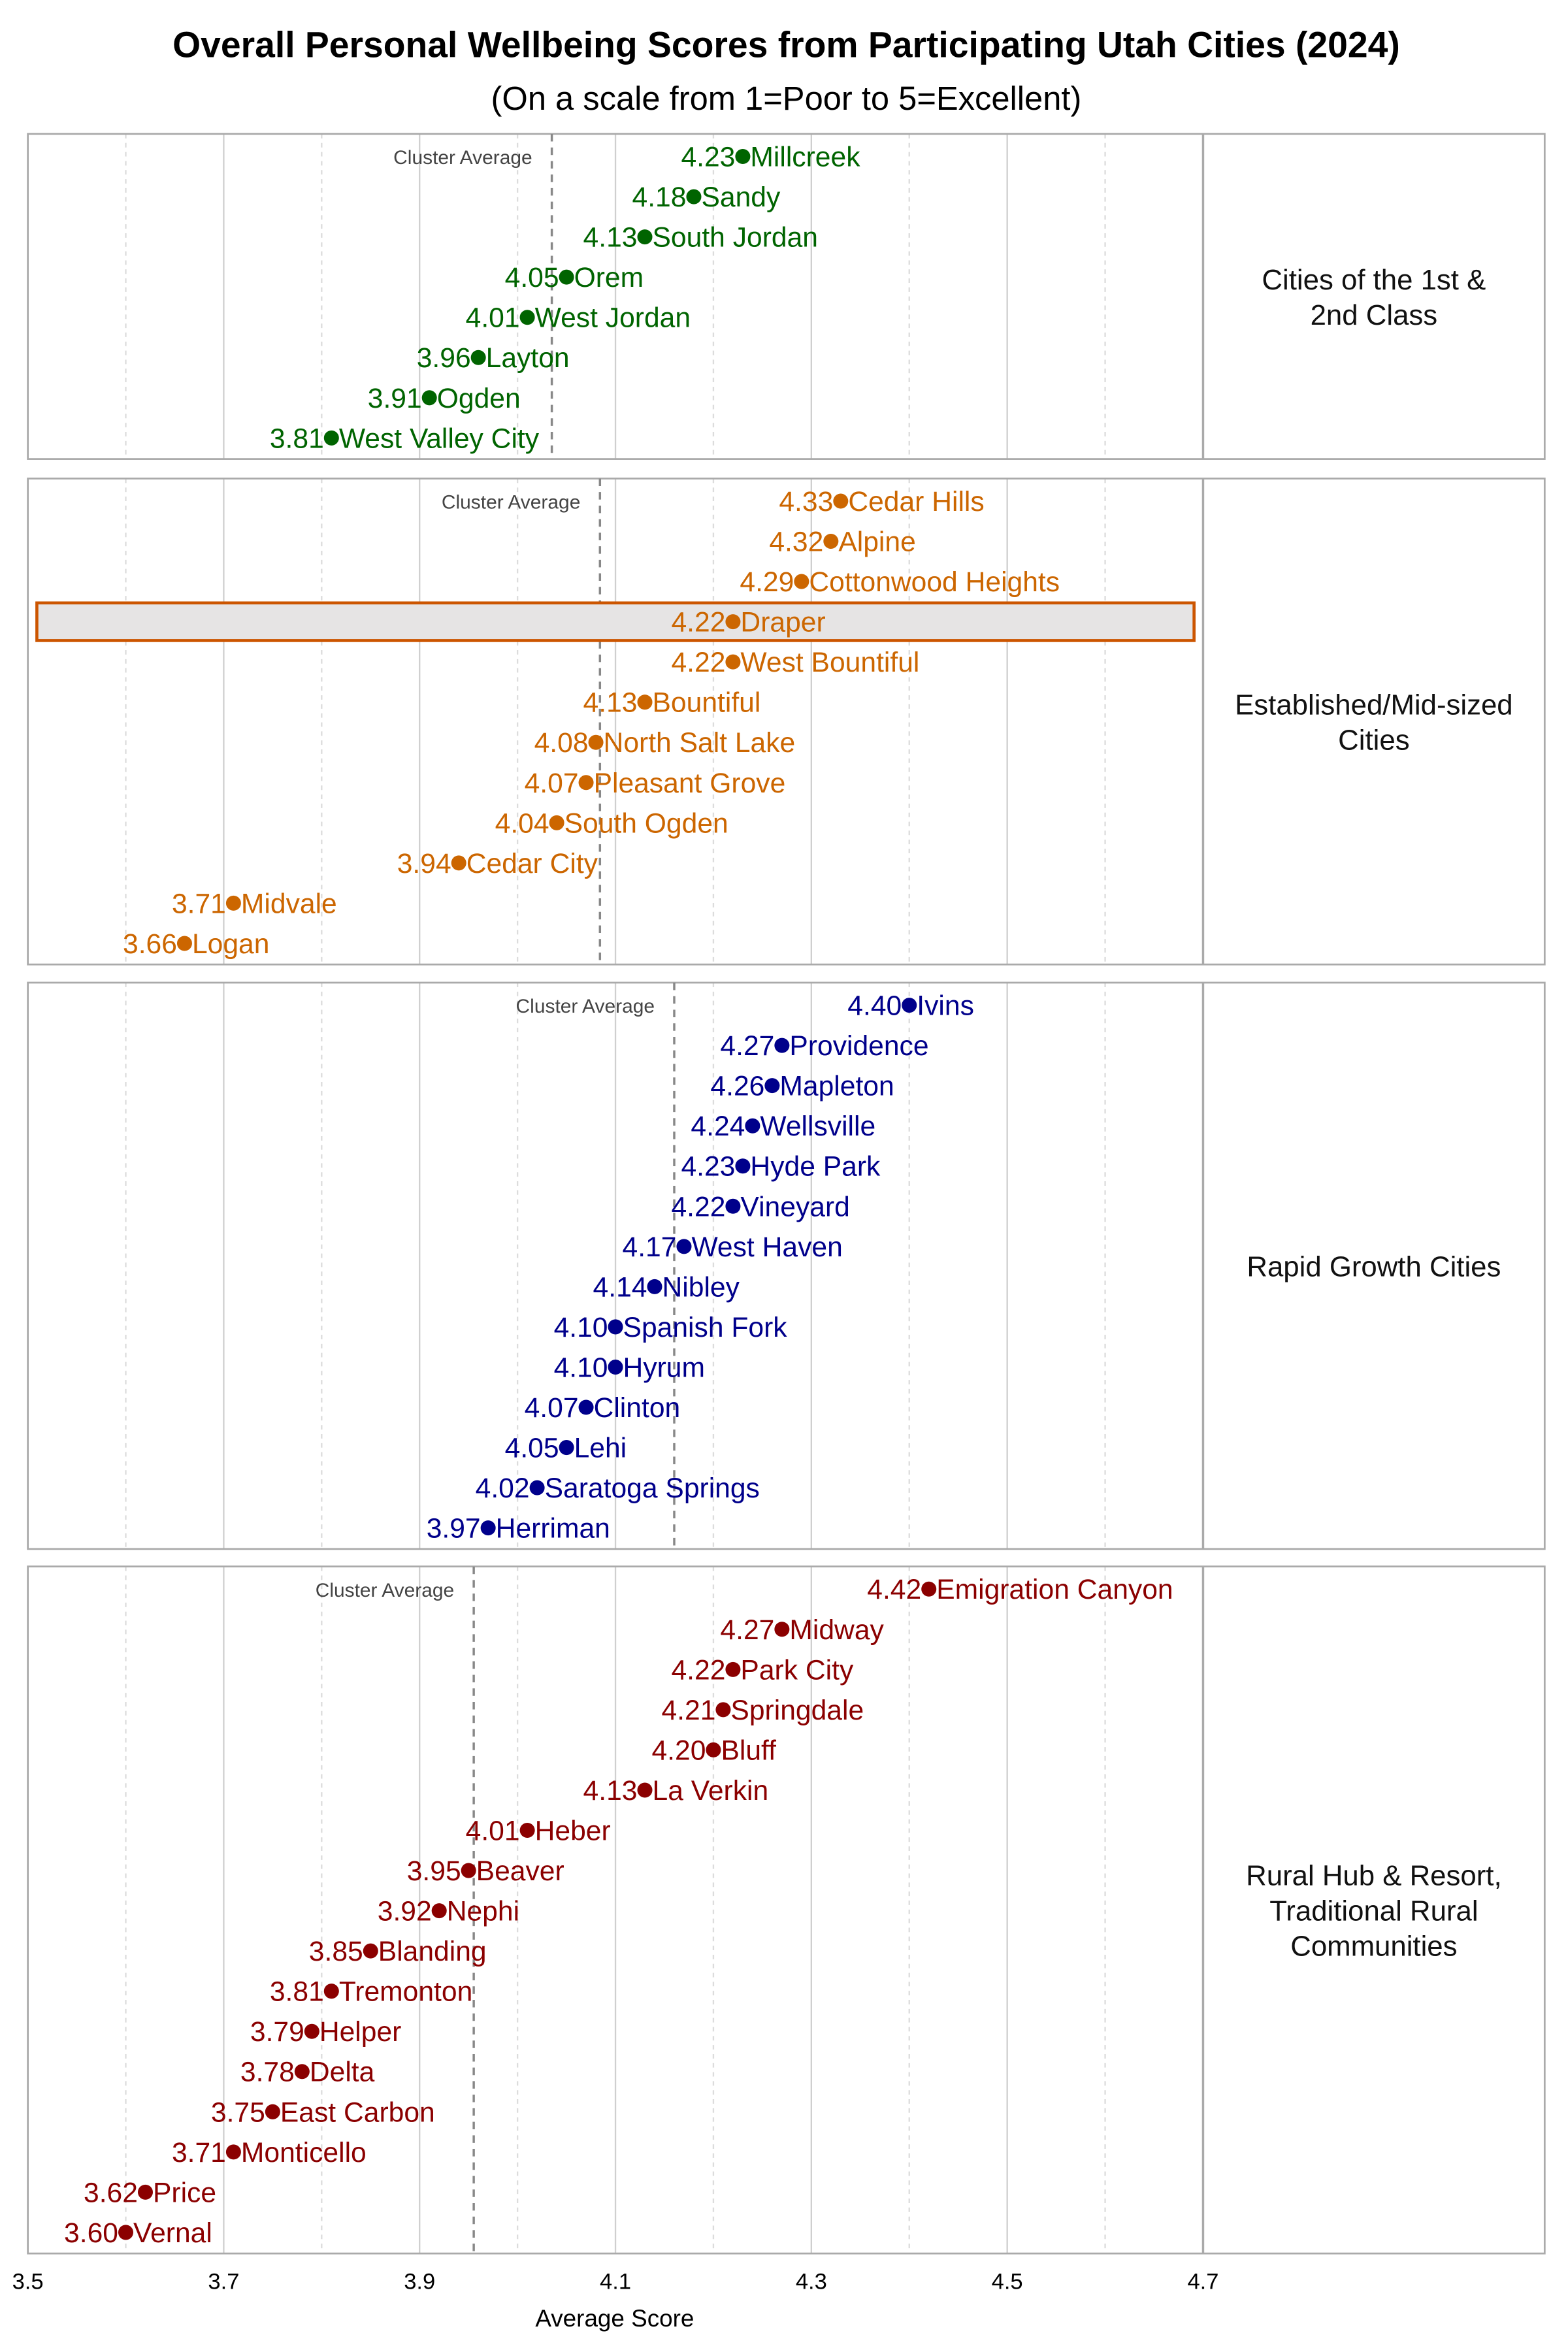 This screenshot has height=2352, width=1568. What do you see at coordinates (690, 783) in the screenshot?
I see `city-label: Pleasant Grove` at bounding box center [690, 783].